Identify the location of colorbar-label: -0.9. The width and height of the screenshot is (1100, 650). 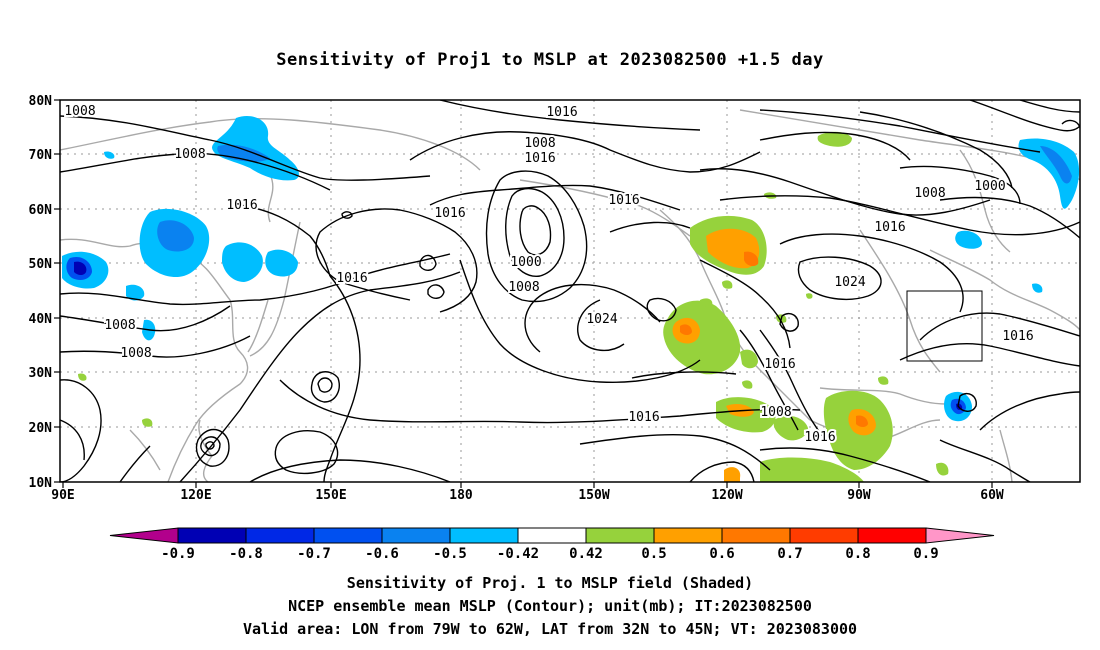
(178, 554).